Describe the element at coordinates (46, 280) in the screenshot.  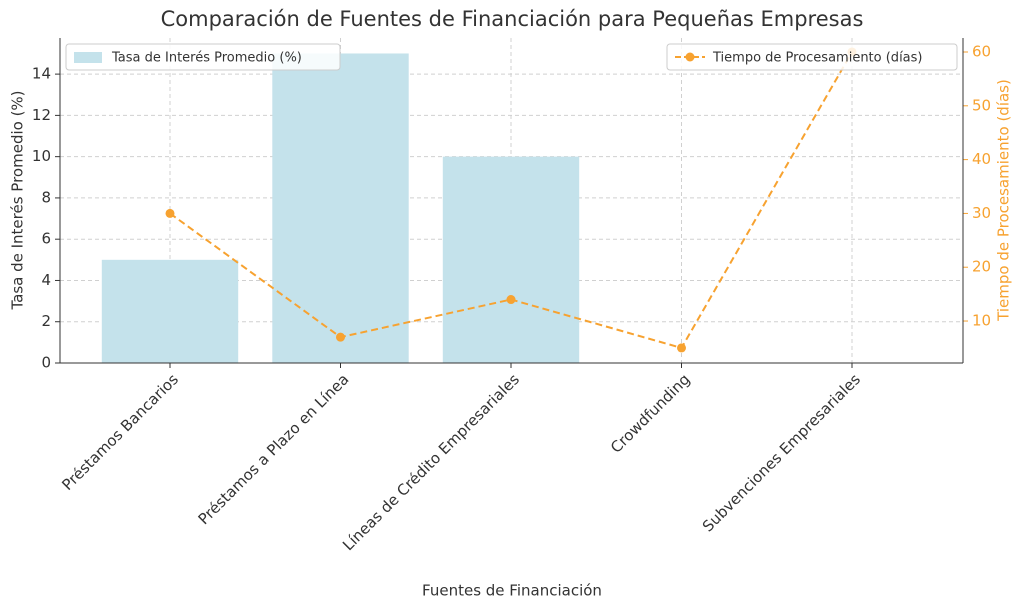
I see `y-tick-label: 4` at that location.